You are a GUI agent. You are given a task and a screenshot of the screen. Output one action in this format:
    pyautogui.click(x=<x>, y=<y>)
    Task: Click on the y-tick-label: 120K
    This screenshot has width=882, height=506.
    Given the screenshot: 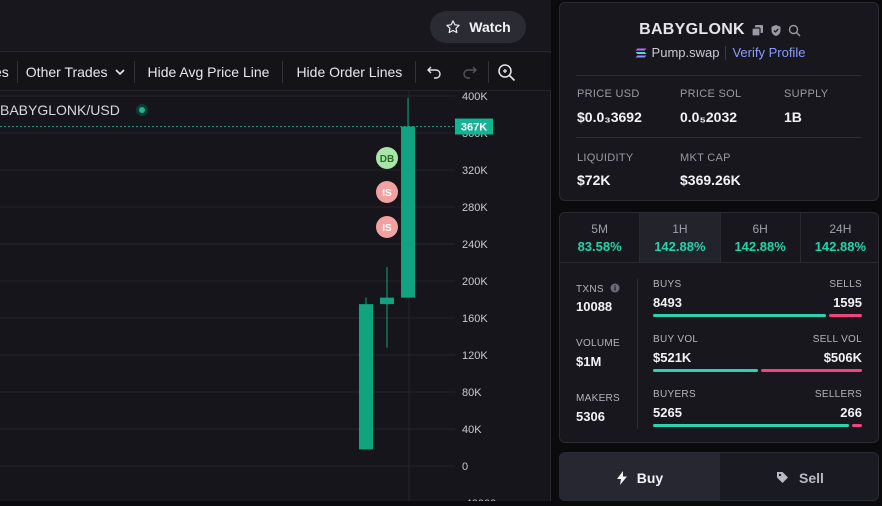 What is the action you would take?
    pyautogui.click(x=475, y=356)
    